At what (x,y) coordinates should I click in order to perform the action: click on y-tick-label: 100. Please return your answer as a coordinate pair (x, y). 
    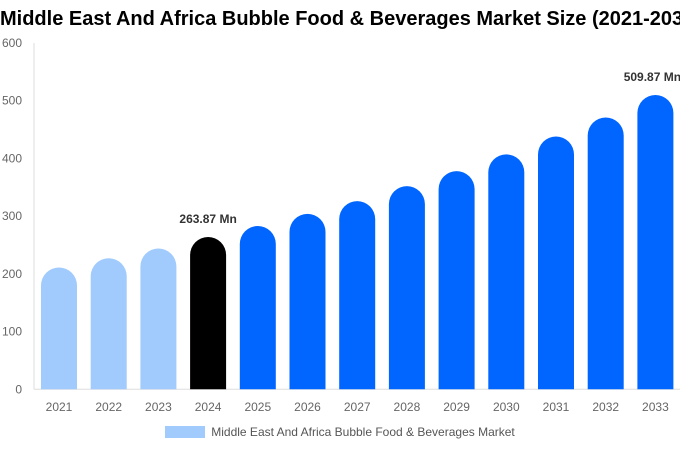
    Looking at the image, I should click on (12, 332).